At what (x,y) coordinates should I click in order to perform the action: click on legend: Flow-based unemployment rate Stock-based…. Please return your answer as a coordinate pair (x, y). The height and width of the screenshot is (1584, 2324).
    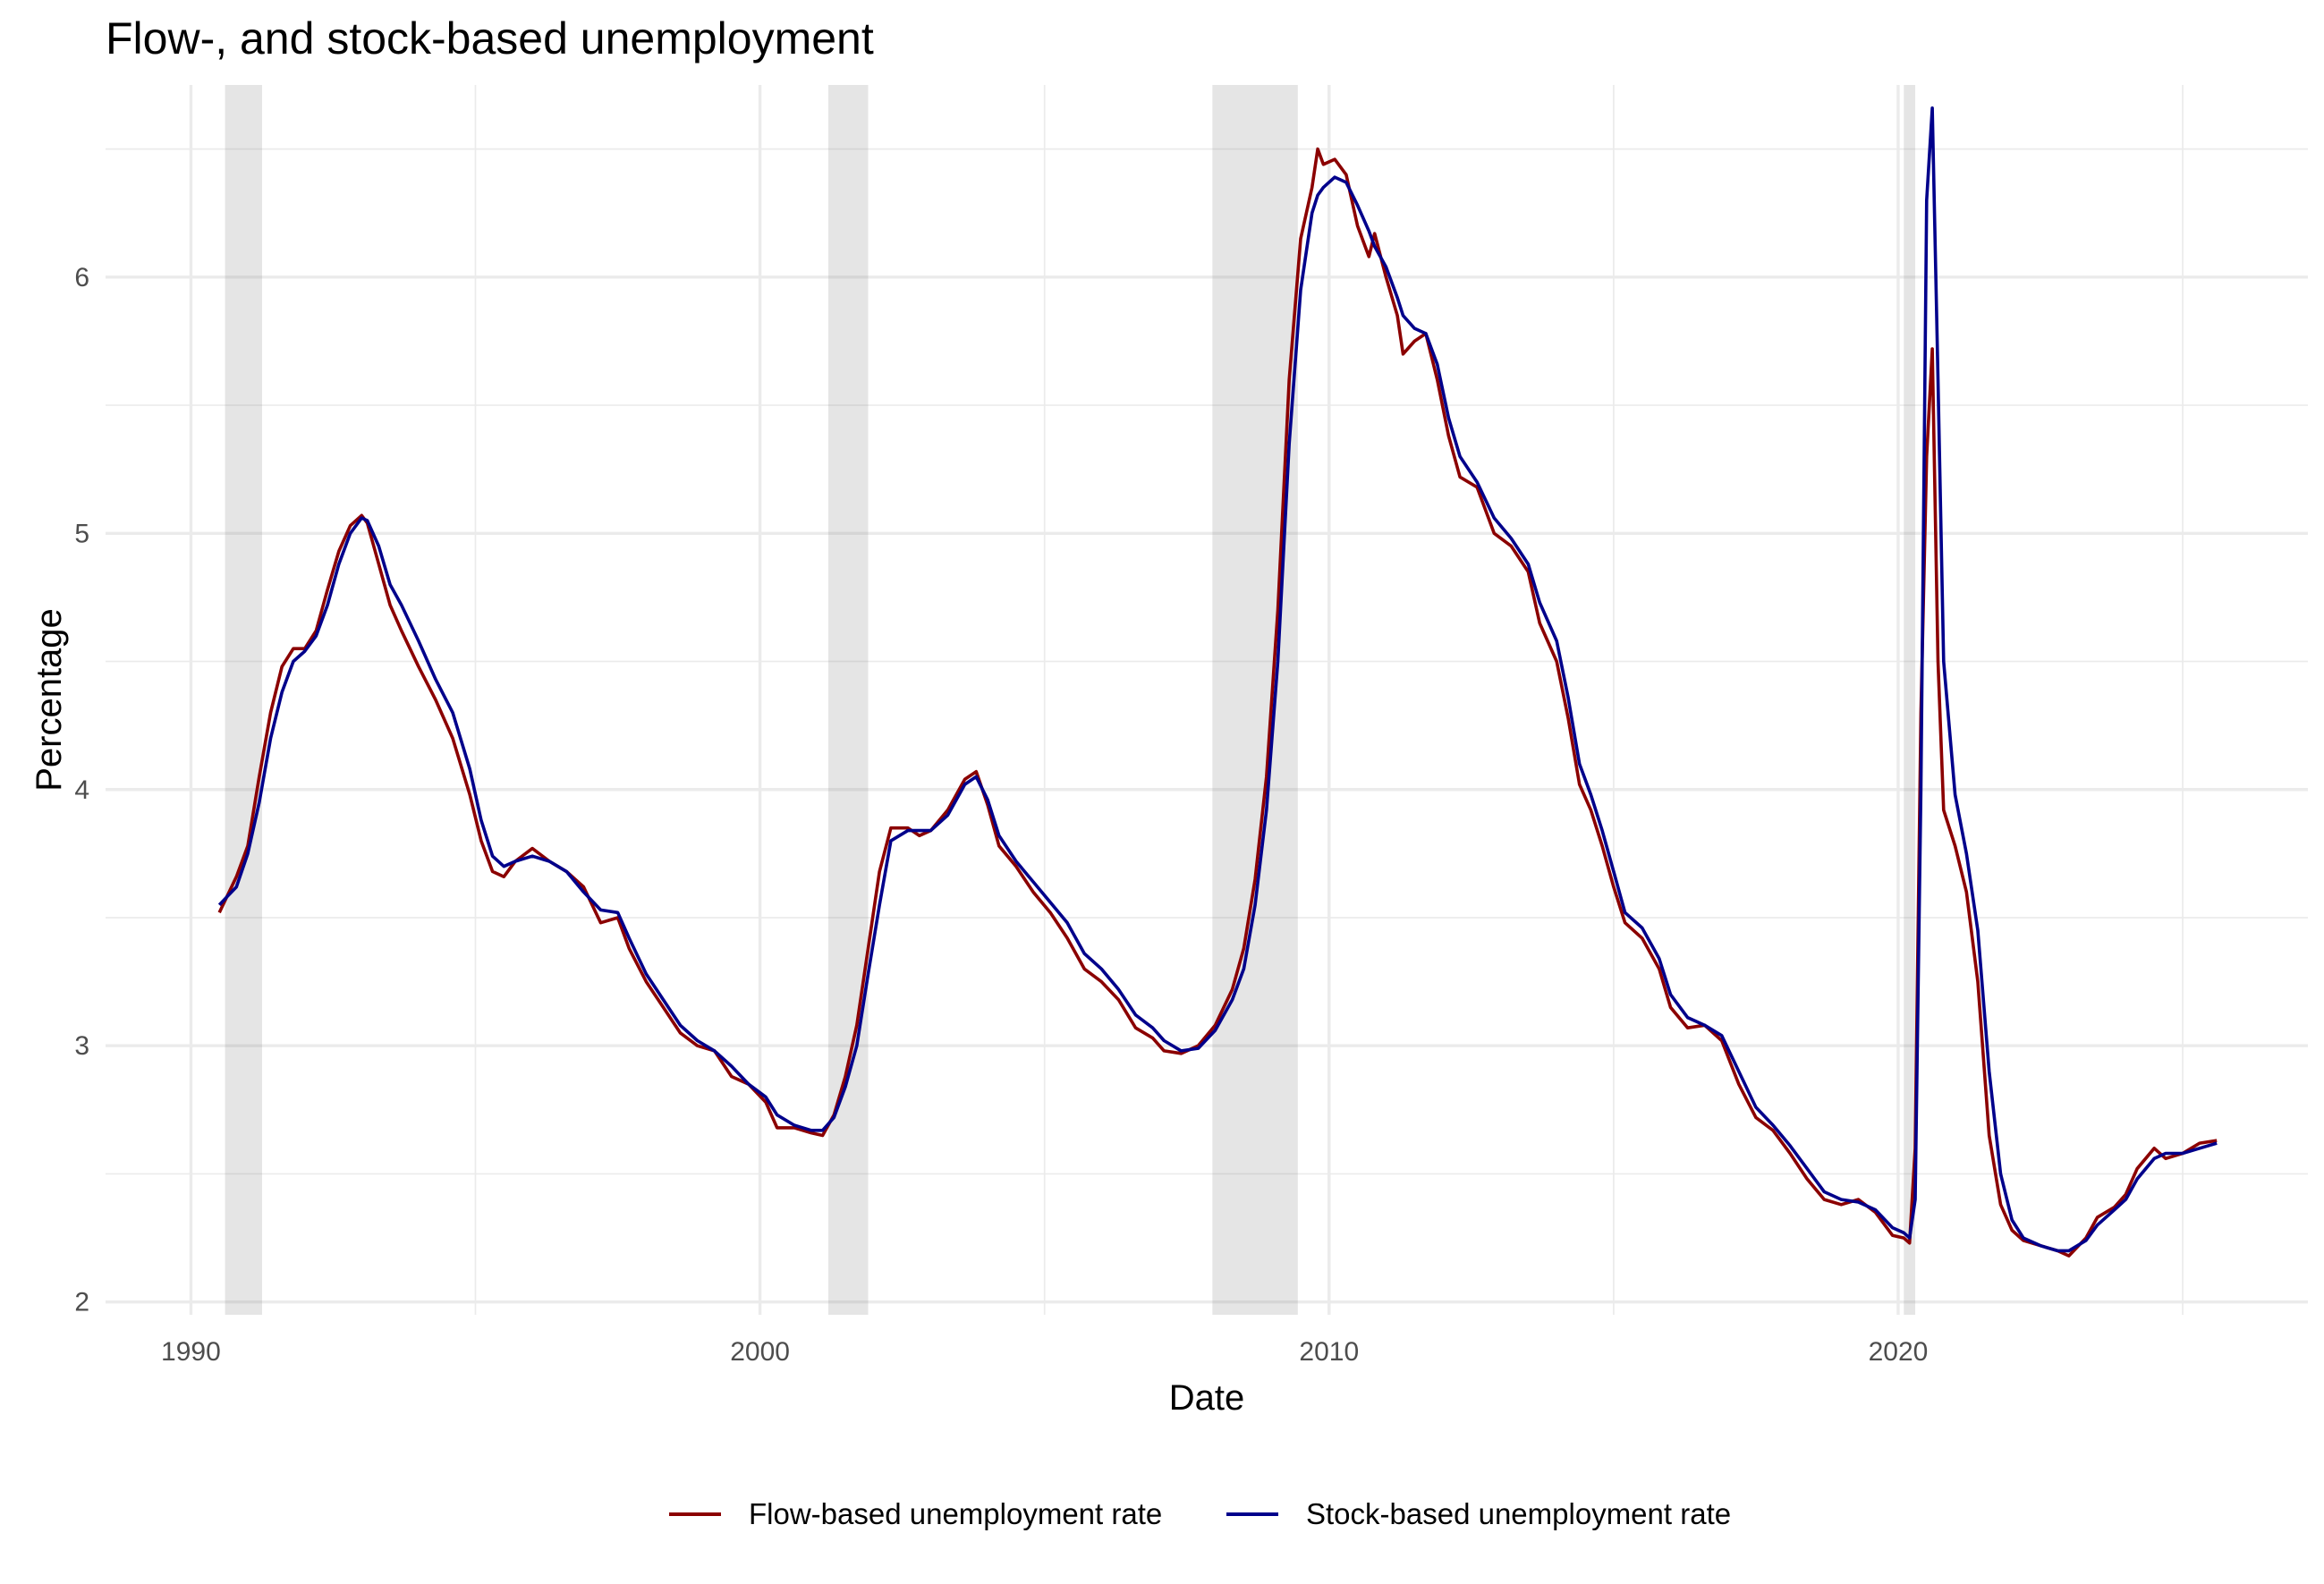
    Looking at the image, I should click on (1200, 1513).